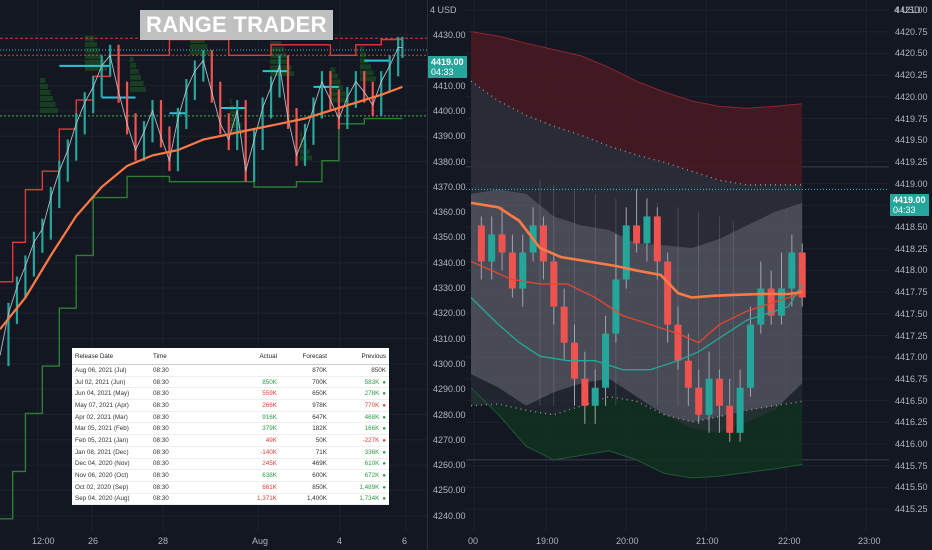 Image resolution: width=932 pixels, height=550 pixels. What do you see at coordinates (911, 292) in the screenshot?
I see `price-tick: 4417.75` at bounding box center [911, 292].